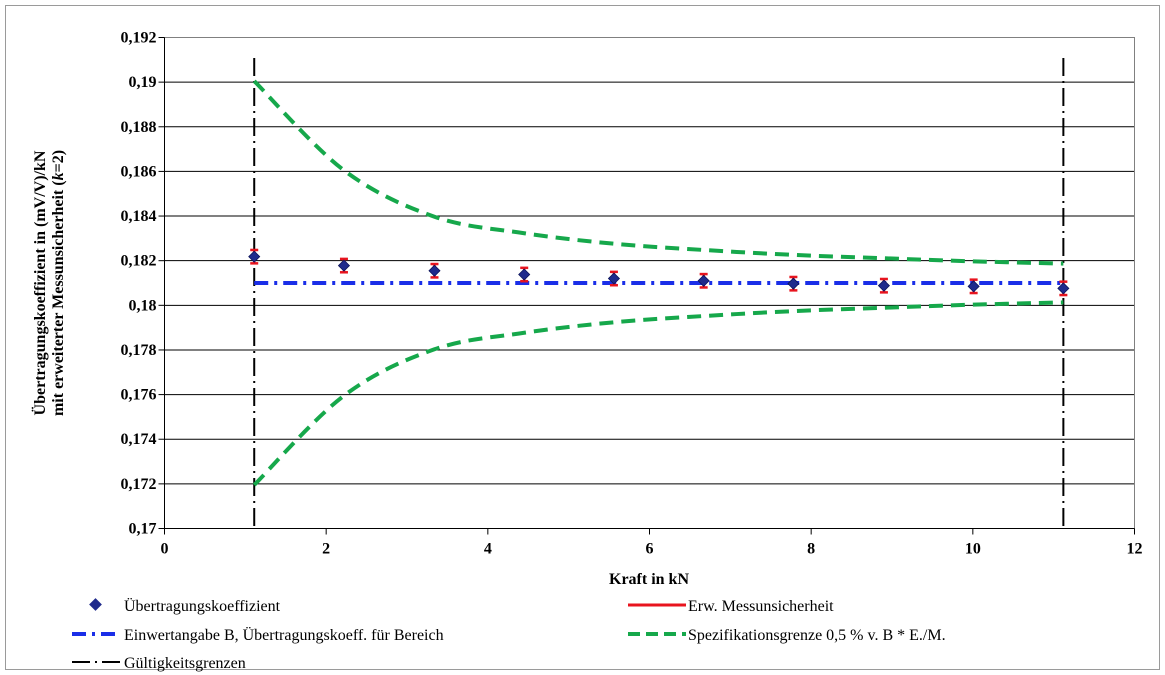 This screenshot has height=675, width=1165. Describe the element at coordinates (488, 549) in the screenshot. I see `x-tick-label: 4` at that location.